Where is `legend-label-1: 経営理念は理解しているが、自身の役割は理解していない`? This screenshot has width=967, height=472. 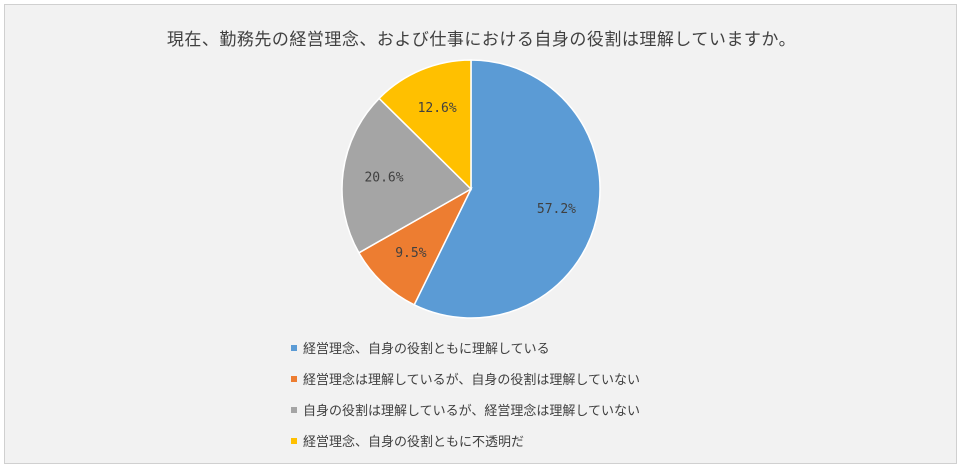 legend-label-1: 経営理念は理解しているが、自身の役割は理解していない is located at coordinates (471, 380).